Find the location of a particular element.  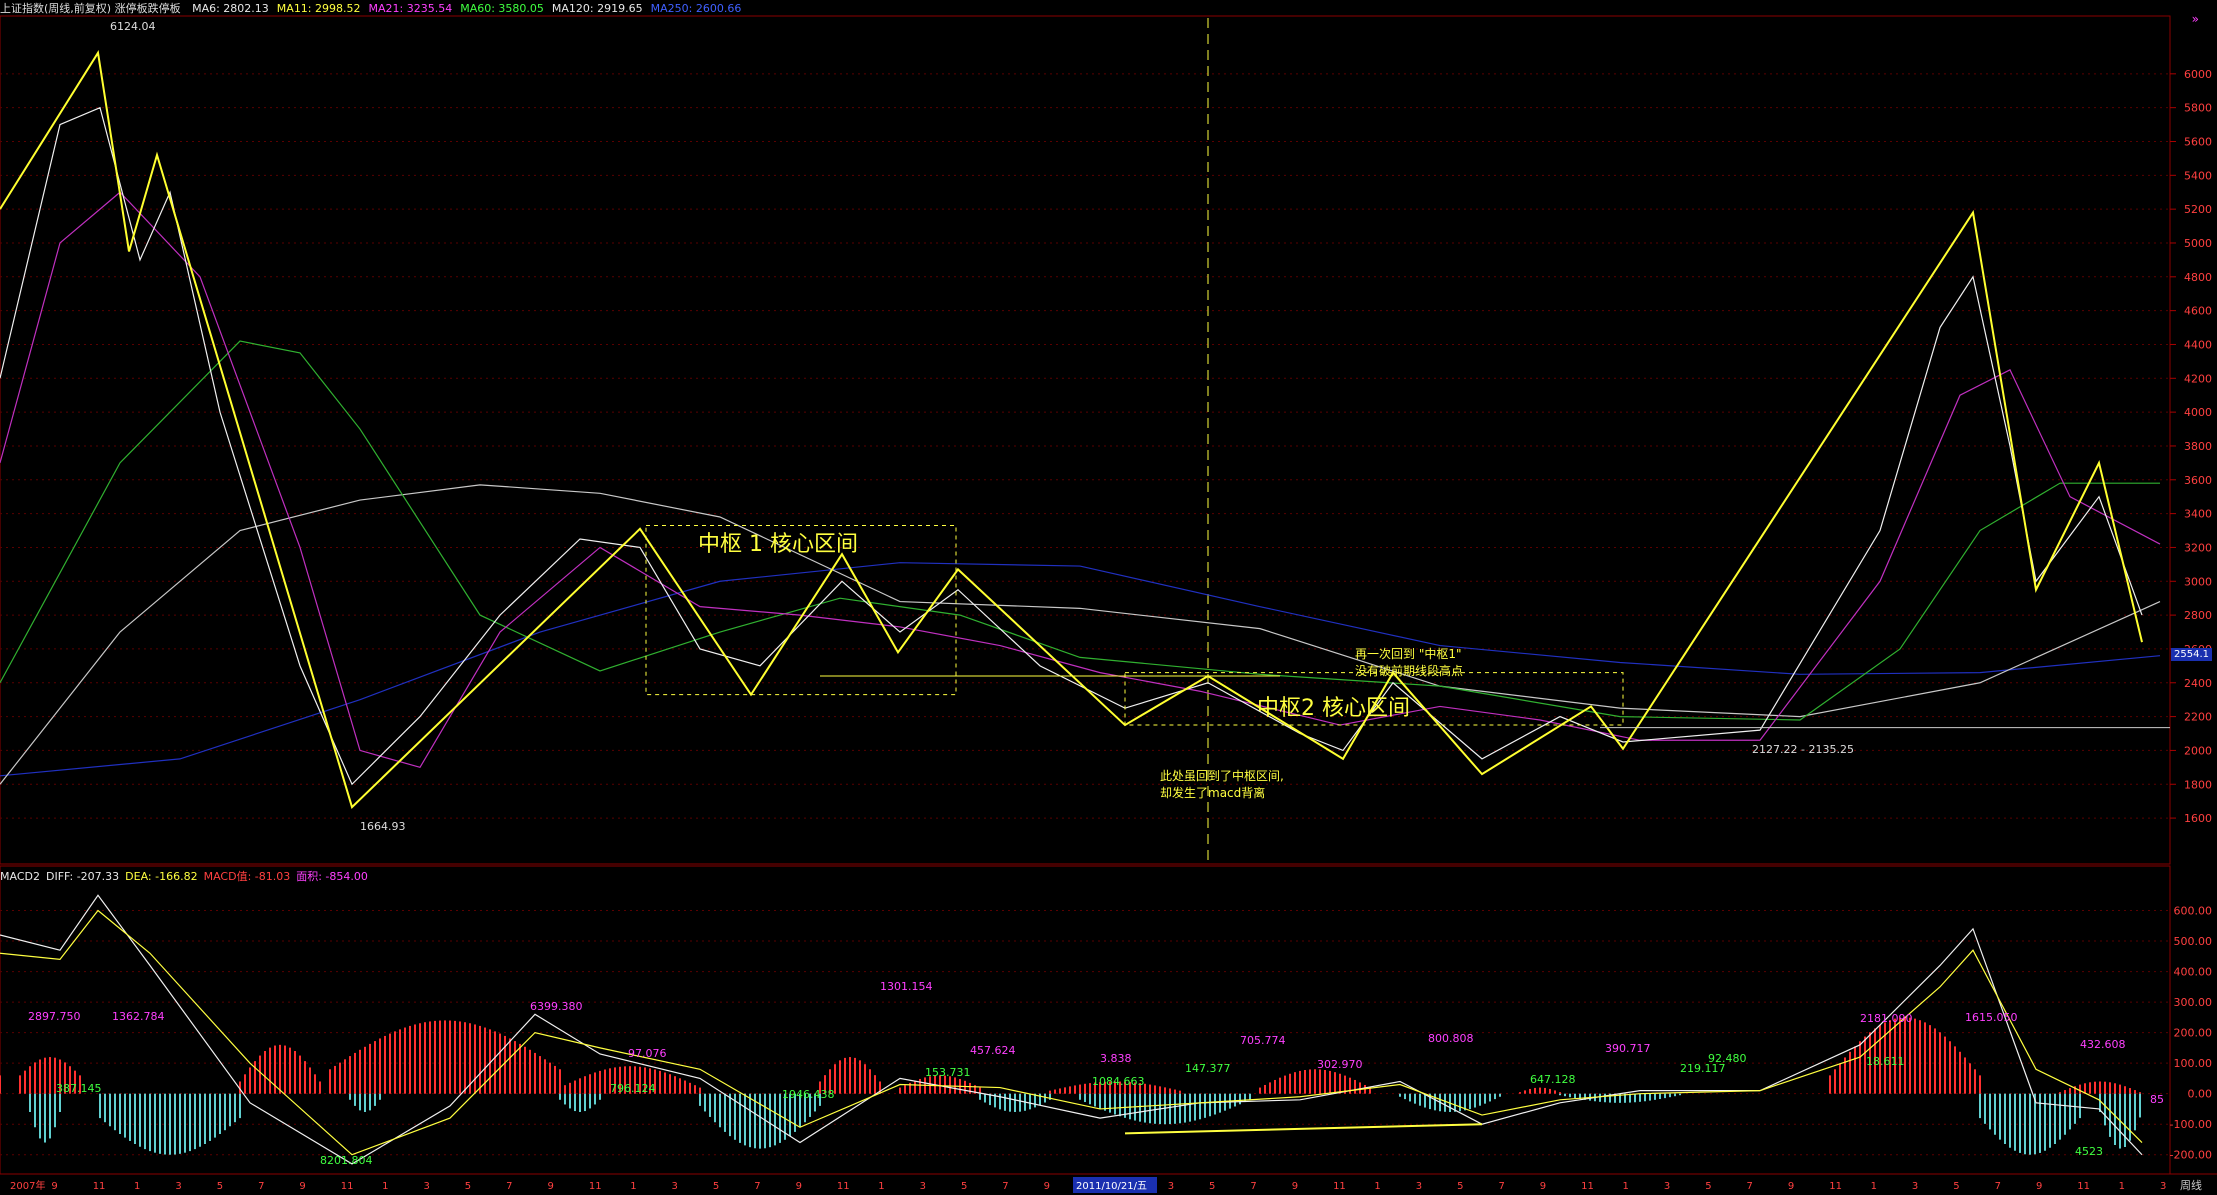

macd-value-label: 4523 is located at coordinates (2089, 1151).